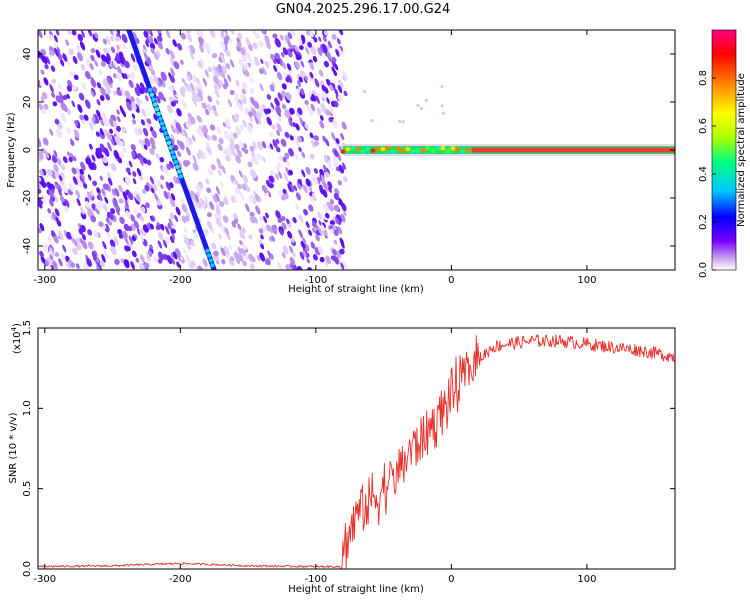 This screenshot has width=750, height=600. What do you see at coordinates (27, 198) in the screenshot?
I see `top-y-tick-label: -20` at bounding box center [27, 198].